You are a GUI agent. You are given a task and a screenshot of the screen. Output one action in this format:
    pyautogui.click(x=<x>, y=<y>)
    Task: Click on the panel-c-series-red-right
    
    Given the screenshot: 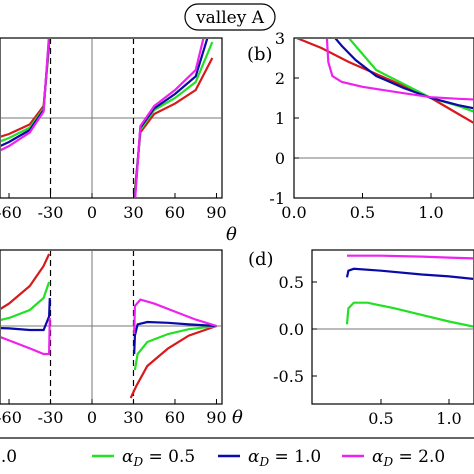 What is the action you would take?
    pyautogui.click(x=173, y=361)
    